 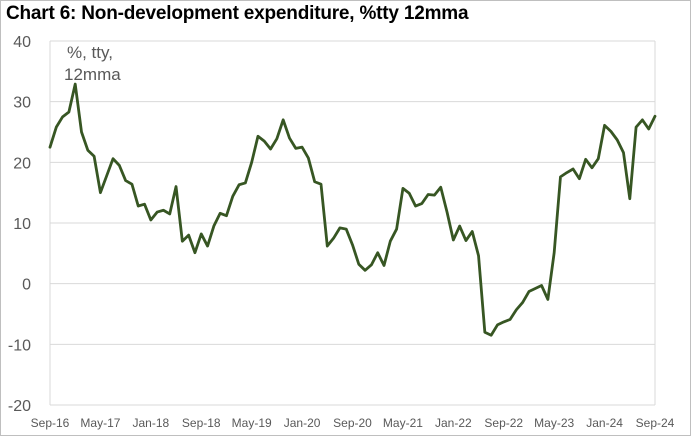 What do you see at coordinates (22, 163) in the screenshot?
I see `y-tick-label: 20` at bounding box center [22, 163].